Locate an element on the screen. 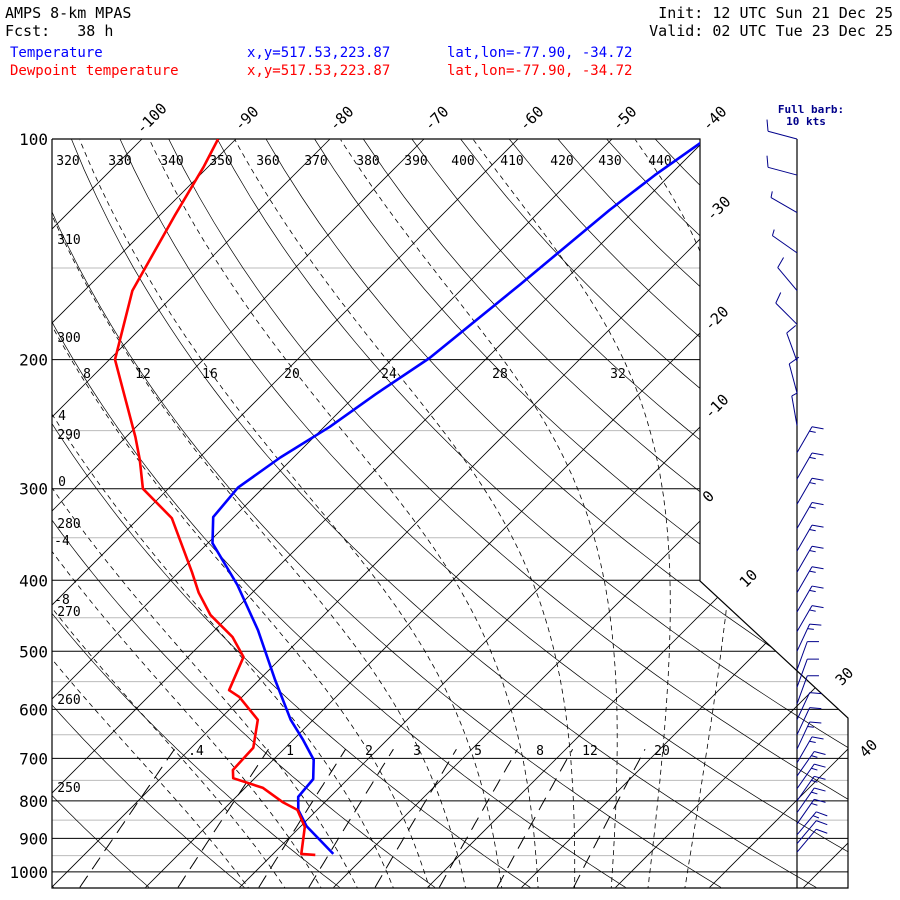 Image resolution: width=900 pixels, height=900 pixels. dry-adiabat-label: 400 is located at coordinates (462, 161).